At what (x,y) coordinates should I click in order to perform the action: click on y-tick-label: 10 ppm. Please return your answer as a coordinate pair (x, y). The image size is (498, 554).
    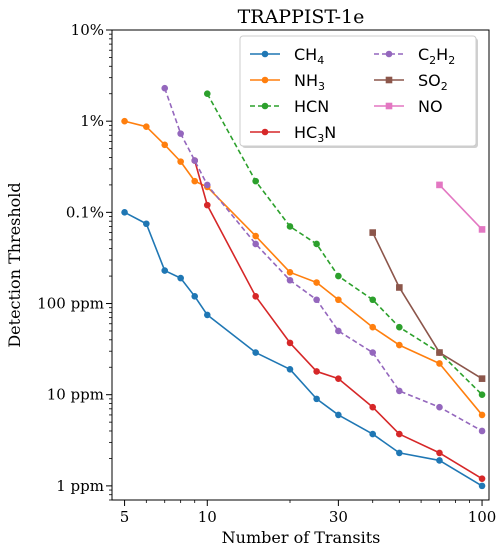
    Looking at the image, I should click on (75, 395).